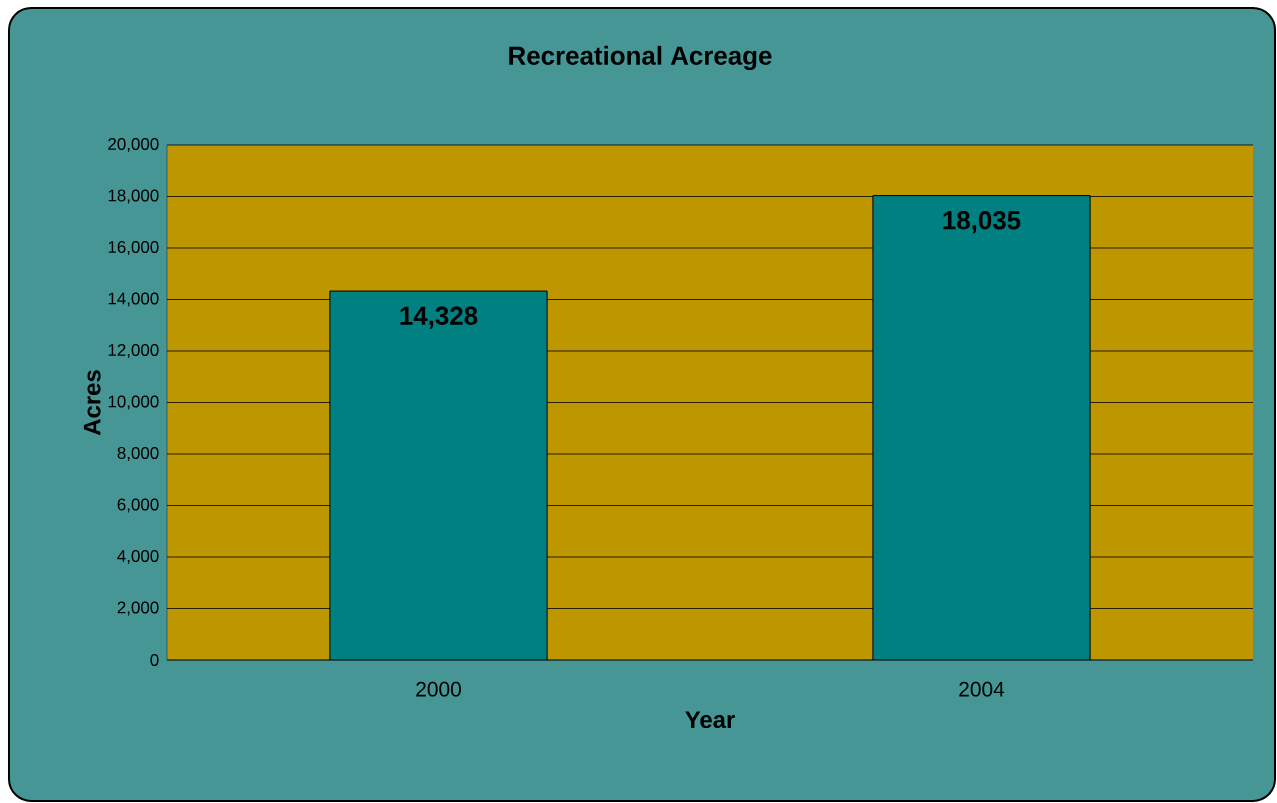  What do you see at coordinates (138, 557) in the screenshot?
I see `y-tick-label: 4,000` at bounding box center [138, 557].